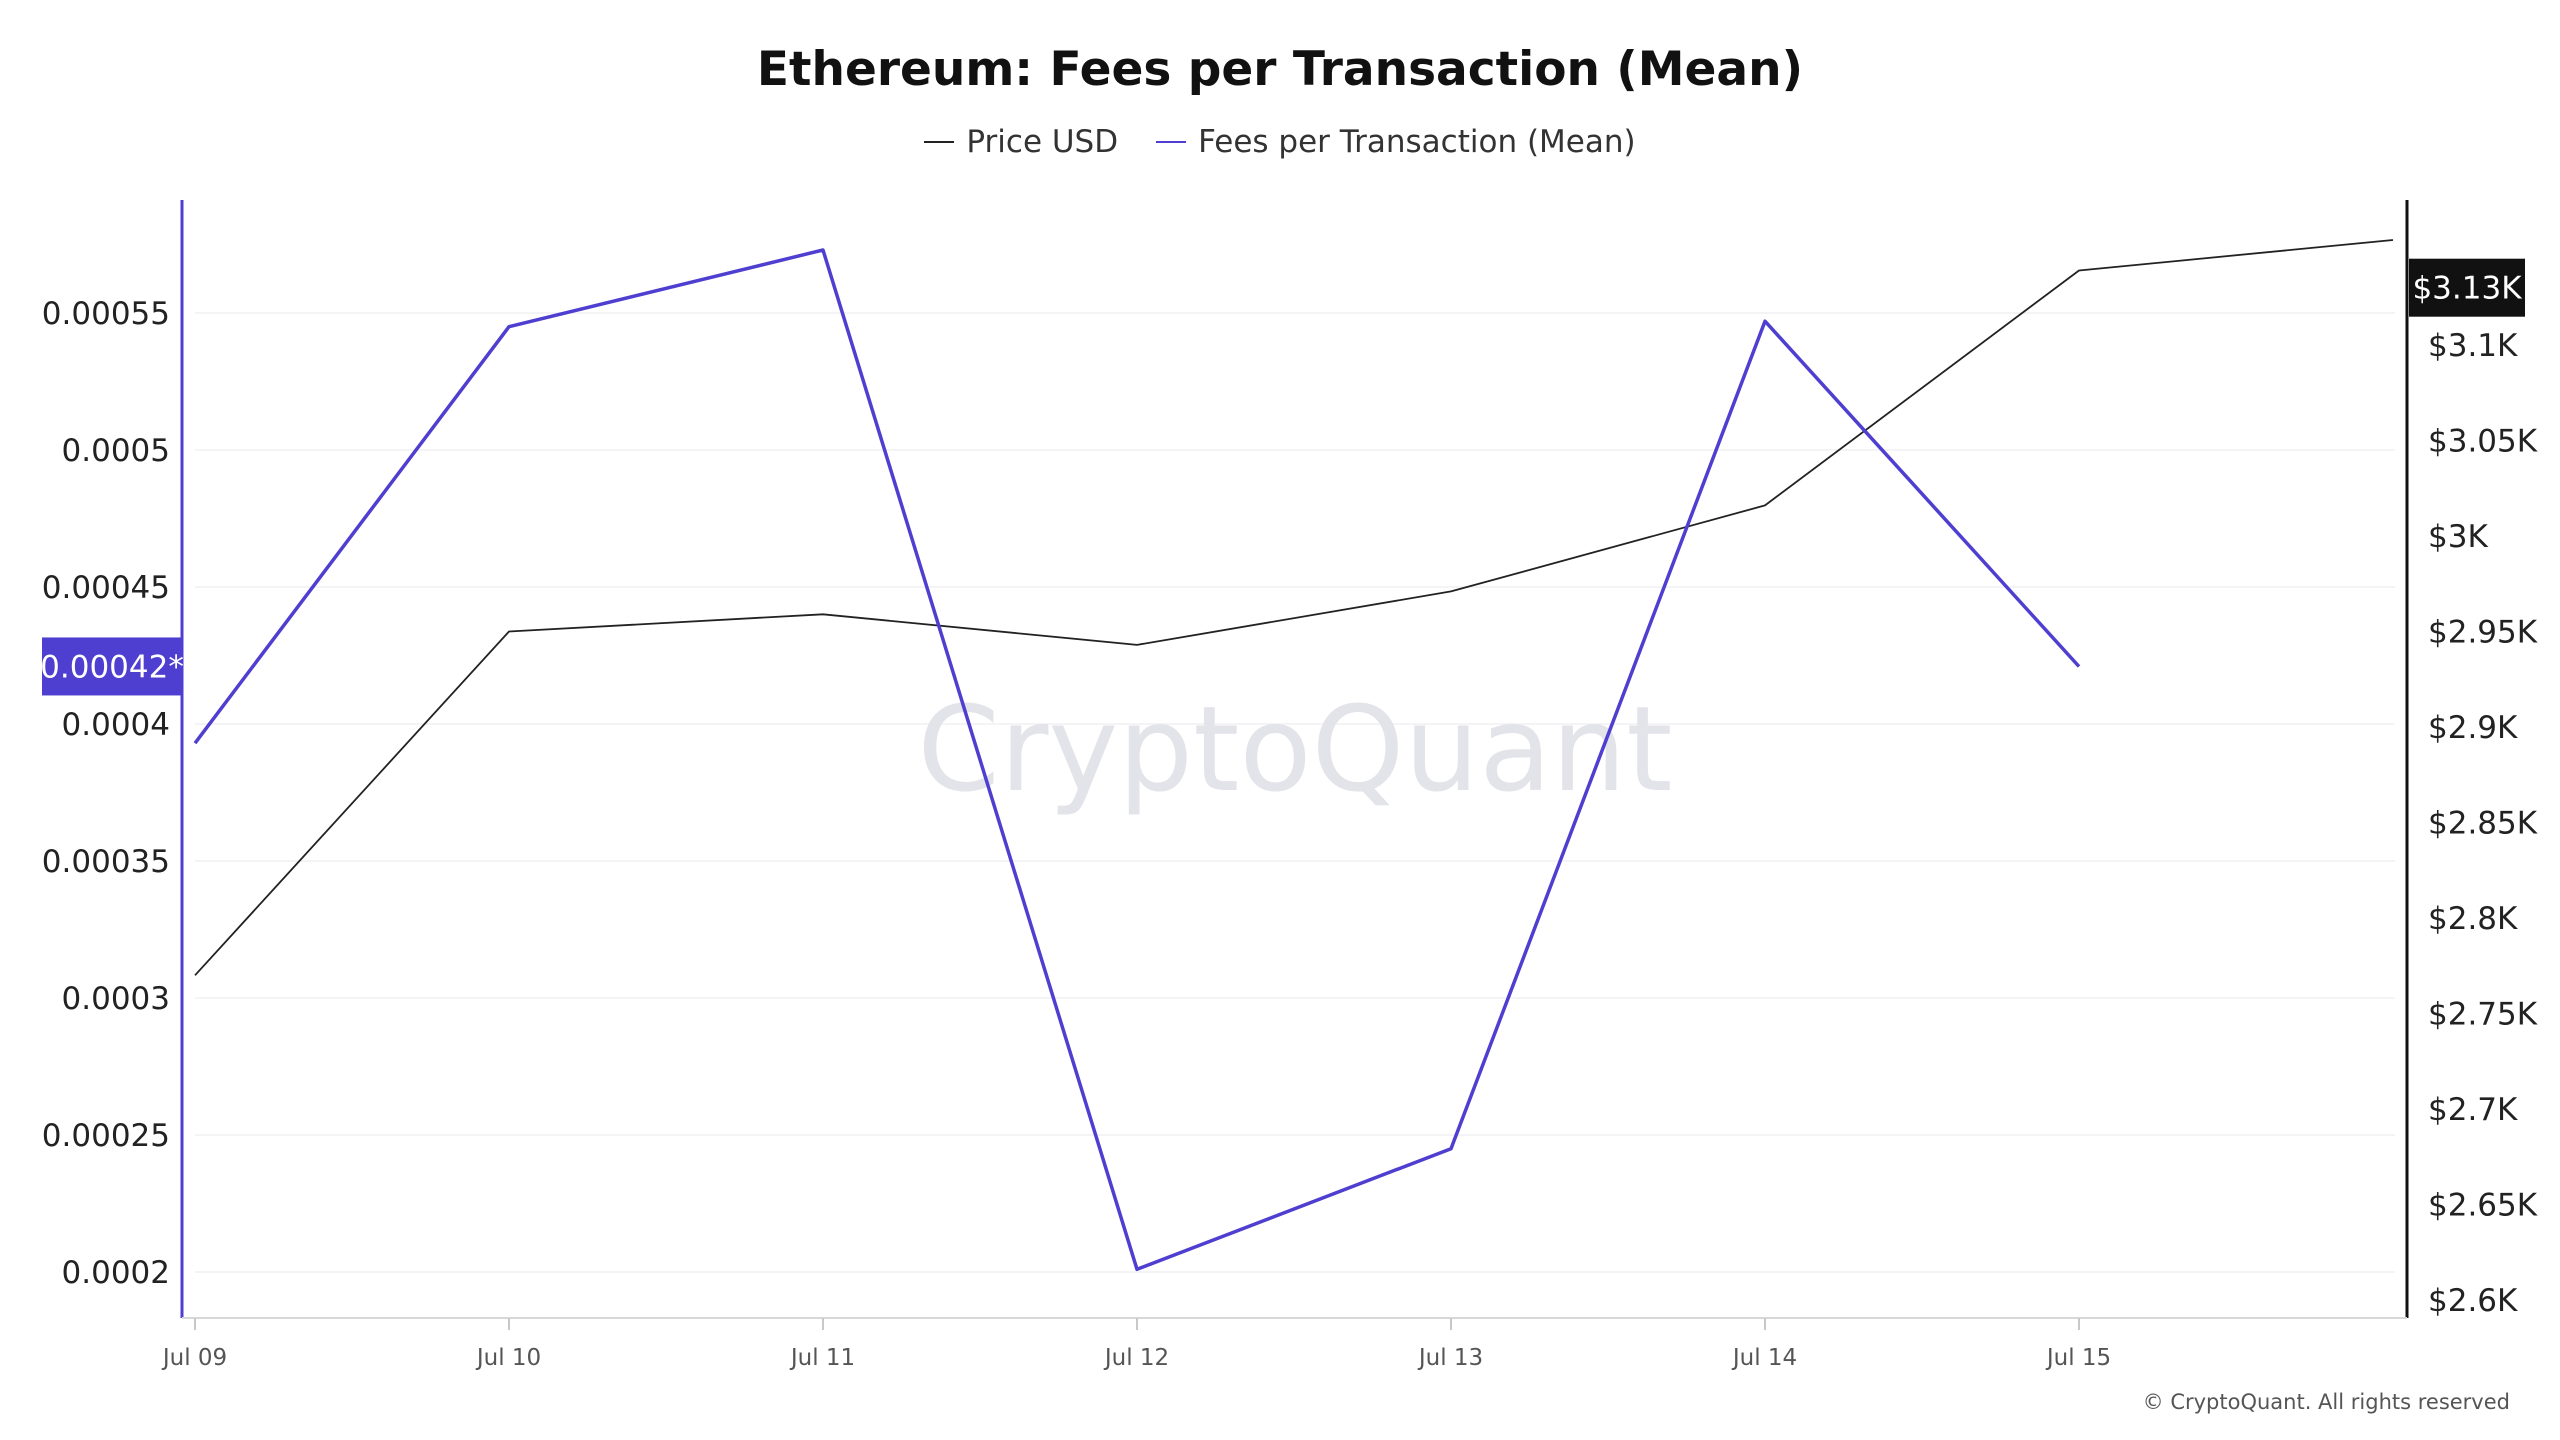 The width and height of the screenshot is (2560, 1440). What do you see at coordinates (2458, 537) in the screenshot?
I see `right-tick-label: $3K` at bounding box center [2458, 537].